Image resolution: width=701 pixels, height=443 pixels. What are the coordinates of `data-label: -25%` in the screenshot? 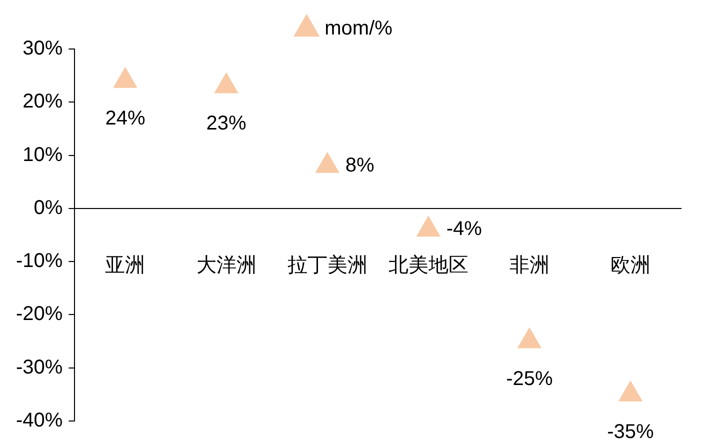 It's located at (529, 379).